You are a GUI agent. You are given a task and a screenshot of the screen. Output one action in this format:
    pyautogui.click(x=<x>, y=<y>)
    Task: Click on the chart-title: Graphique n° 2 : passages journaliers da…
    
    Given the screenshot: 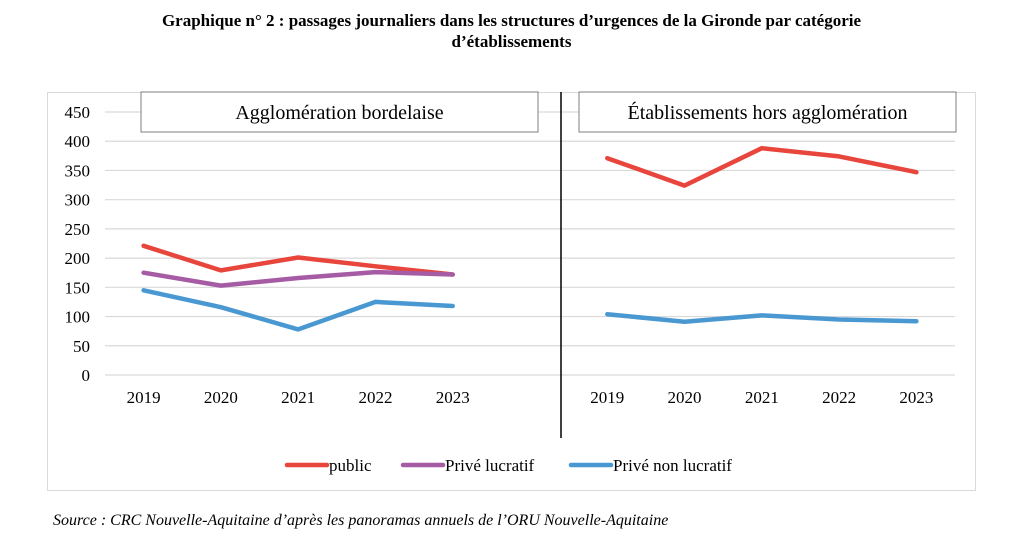 What is the action you would take?
    pyautogui.click(x=511, y=31)
    